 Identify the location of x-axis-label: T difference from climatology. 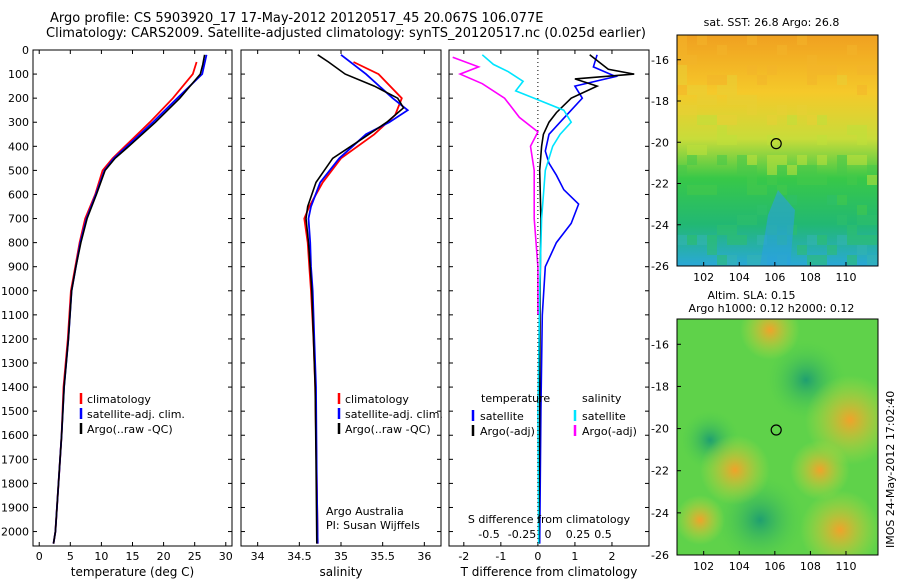
(549, 572).